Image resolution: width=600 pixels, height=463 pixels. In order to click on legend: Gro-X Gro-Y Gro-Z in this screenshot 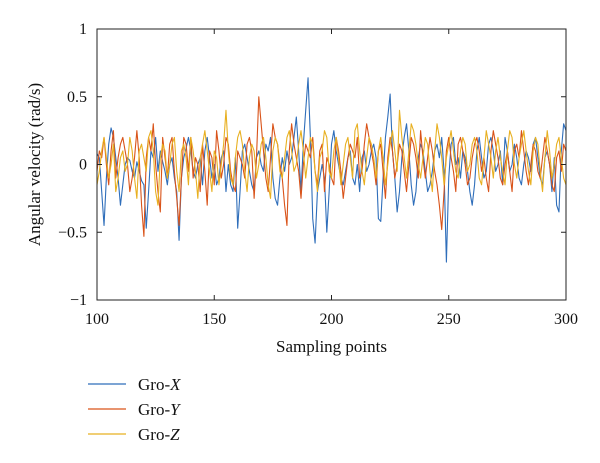, I will do `click(134, 409)`.